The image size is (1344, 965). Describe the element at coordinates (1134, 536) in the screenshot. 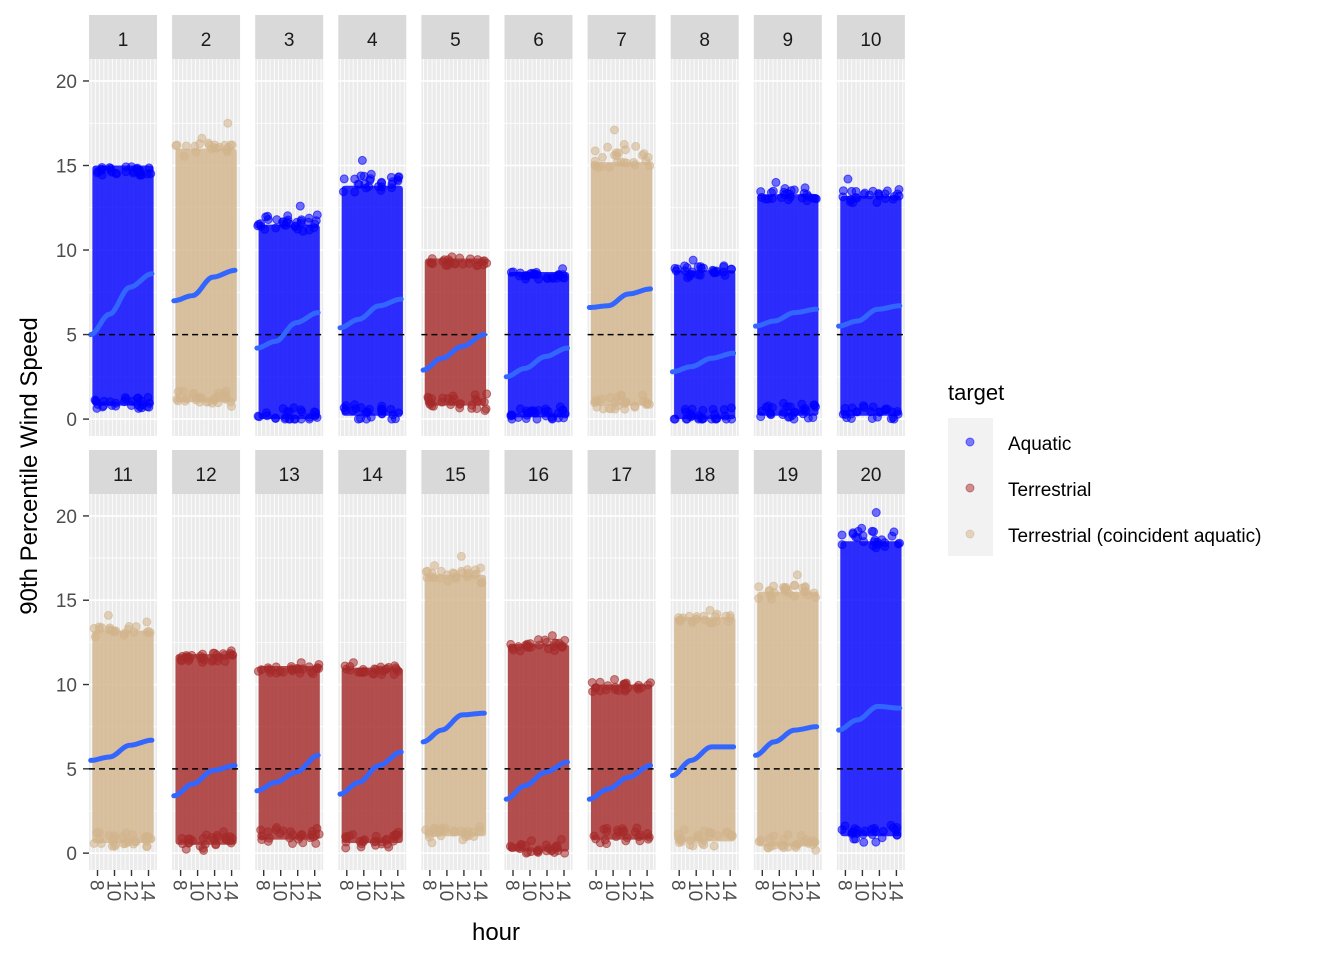

I see `legend-label-terrestrial-coincident: Terrestrial (coincident aquatic)` at that location.